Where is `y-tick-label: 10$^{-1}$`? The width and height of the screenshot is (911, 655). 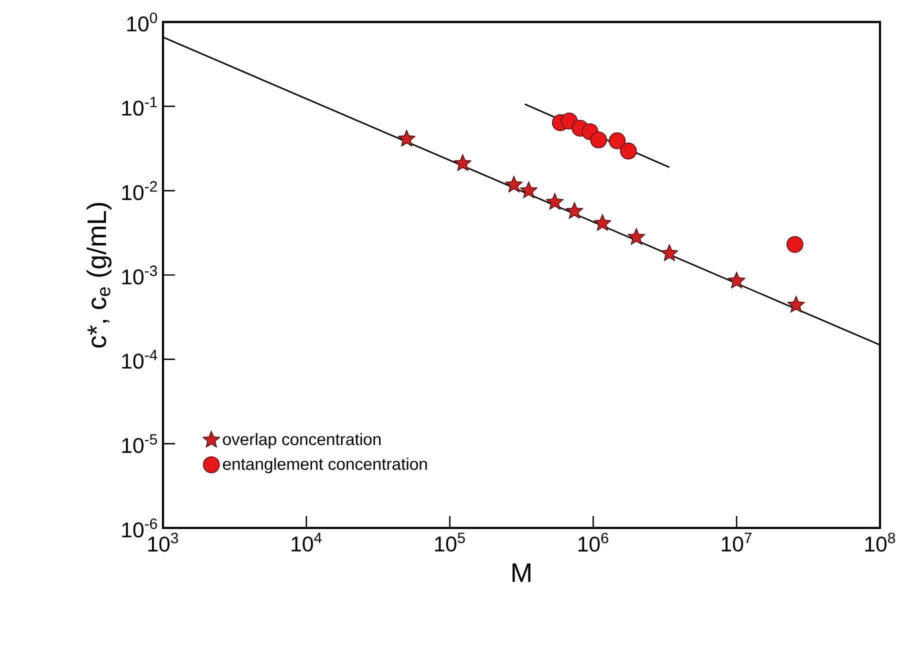
y-tick-label: 10$^{-1}$ is located at coordinates (139, 106).